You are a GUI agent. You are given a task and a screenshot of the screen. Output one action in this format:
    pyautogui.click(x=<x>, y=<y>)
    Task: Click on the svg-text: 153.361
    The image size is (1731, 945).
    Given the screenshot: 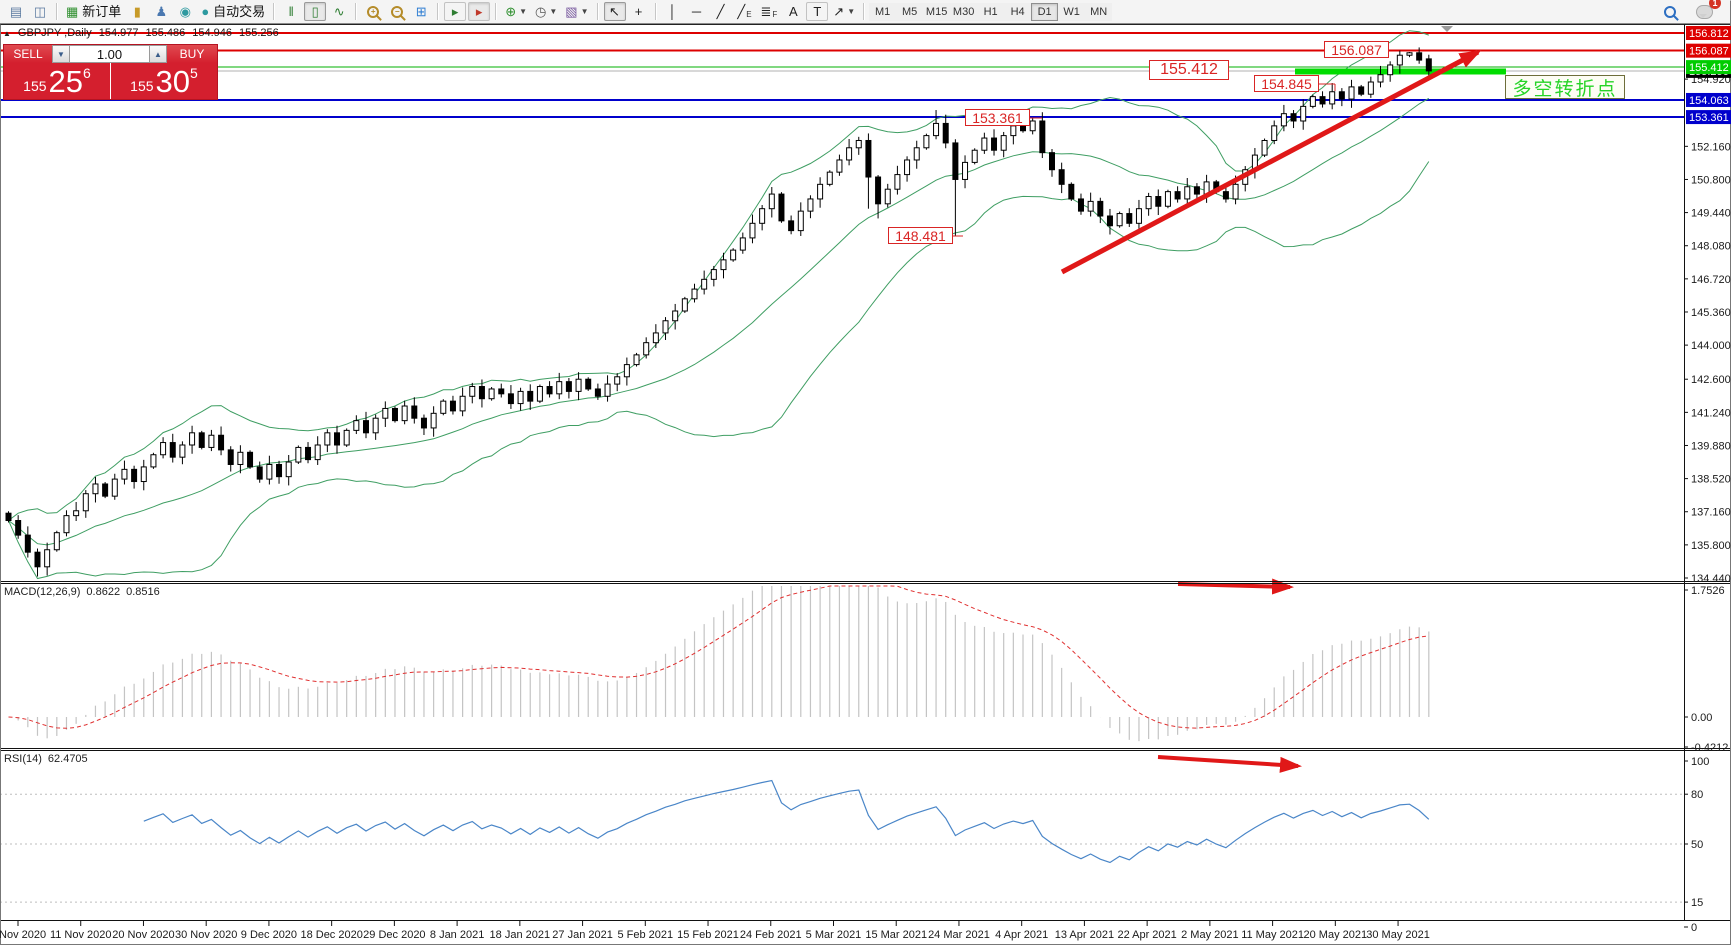 What is the action you would take?
    pyautogui.click(x=1709, y=118)
    